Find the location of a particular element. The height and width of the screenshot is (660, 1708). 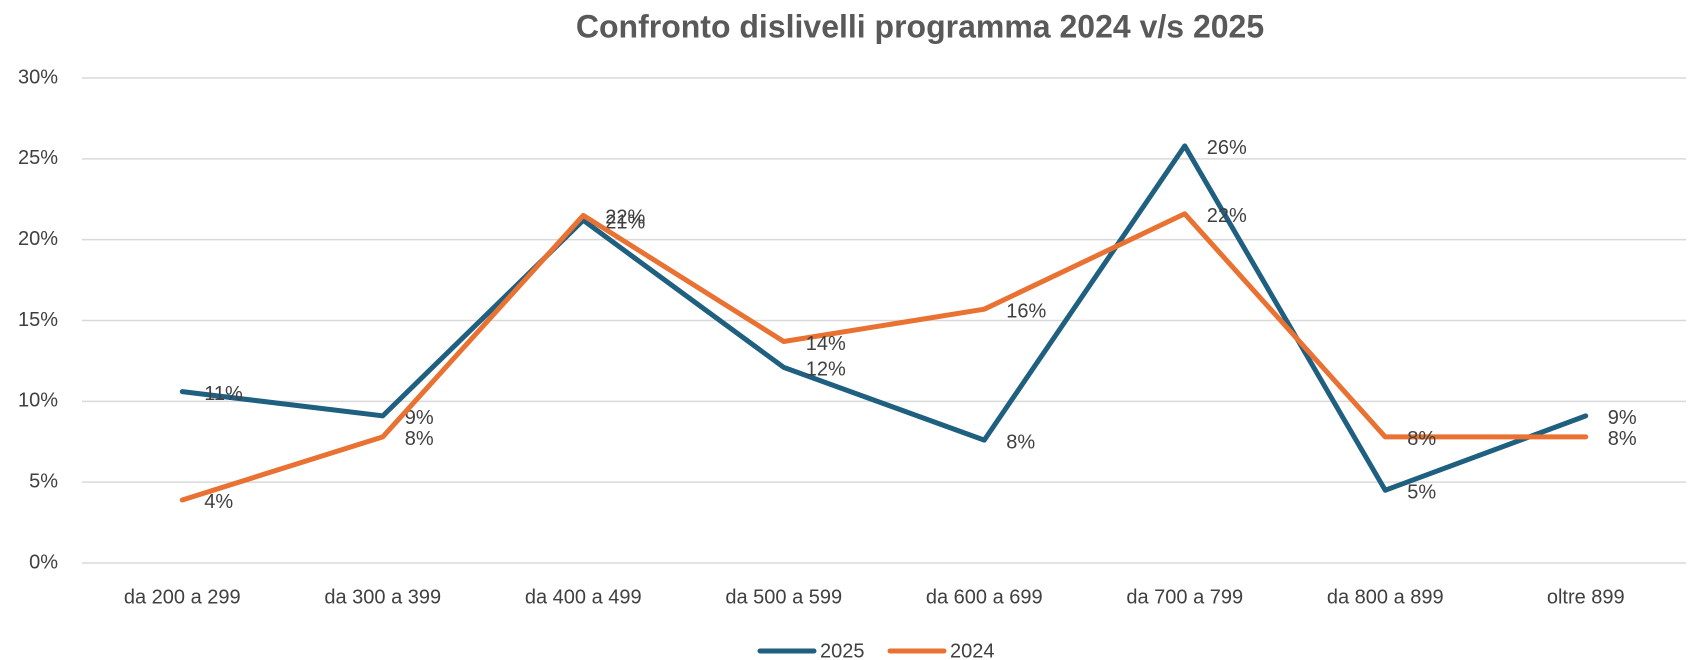

x-tick-label: da 700 a 799 is located at coordinates (1184, 597).